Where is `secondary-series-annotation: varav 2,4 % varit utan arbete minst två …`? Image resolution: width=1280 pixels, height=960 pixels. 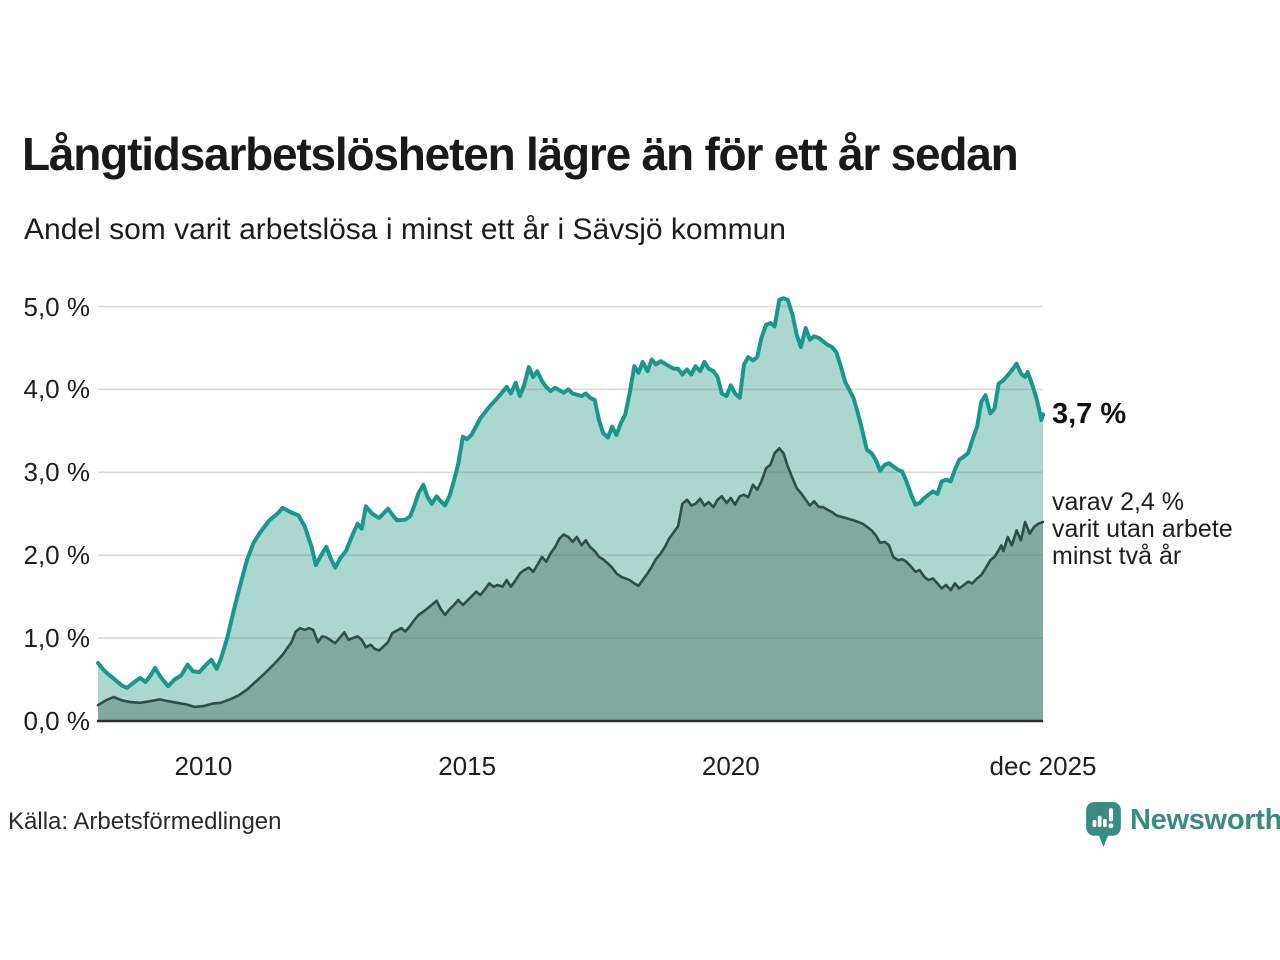
secondary-series-annotation: varav 2,4 % varit utan arbete minst två … is located at coordinates (1142, 529).